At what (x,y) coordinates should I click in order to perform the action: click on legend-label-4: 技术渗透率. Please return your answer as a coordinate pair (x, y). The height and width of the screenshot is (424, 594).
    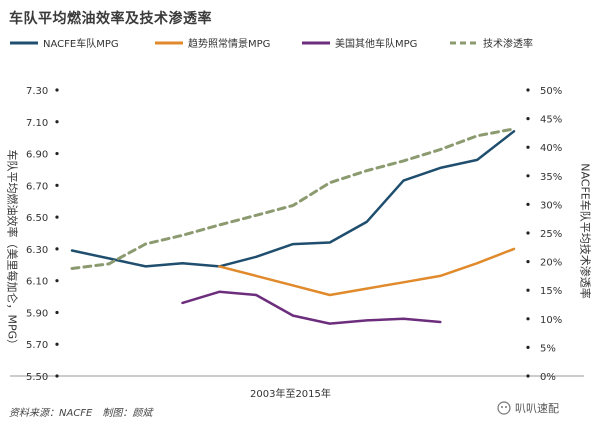
    Looking at the image, I should click on (508, 43).